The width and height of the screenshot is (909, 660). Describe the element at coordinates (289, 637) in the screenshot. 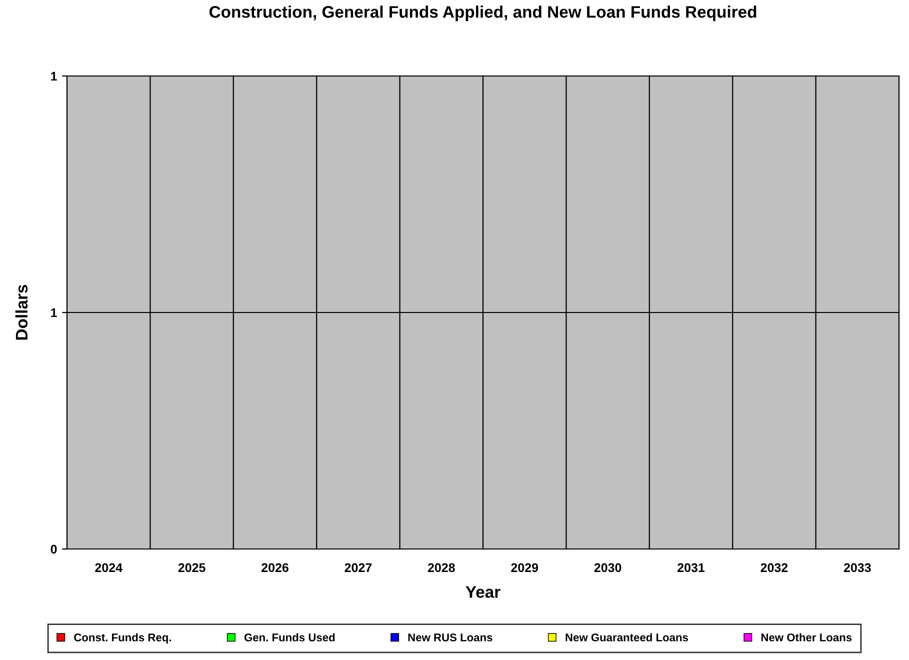

I see `legend-label: Gen. Funds Used` at that location.